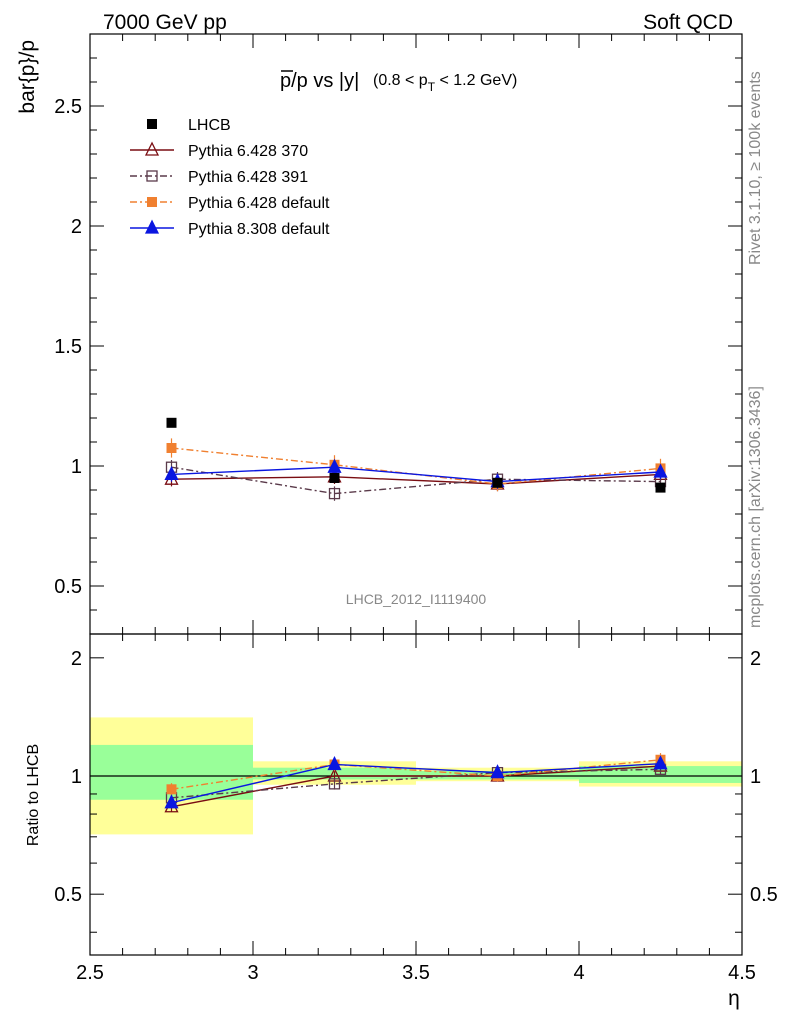 The width and height of the screenshot is (786, 1024). Describe the element at coordinates (68, 347) in the screenshot. I see `y-tick-label: 1.5` at that location.